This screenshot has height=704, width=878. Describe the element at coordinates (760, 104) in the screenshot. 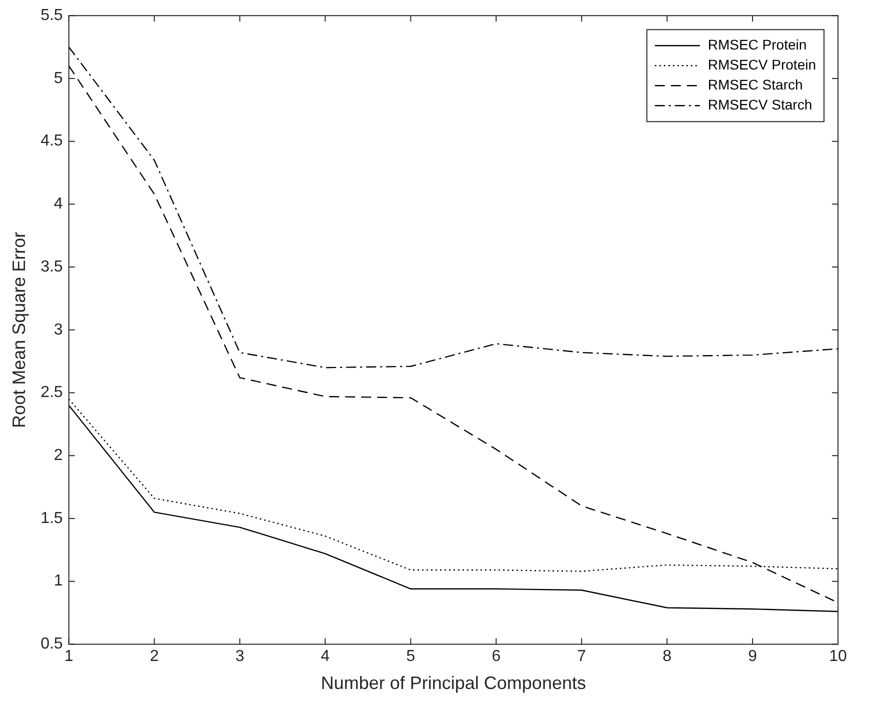

I see `legend-label: RMSECV Starch` at that location.